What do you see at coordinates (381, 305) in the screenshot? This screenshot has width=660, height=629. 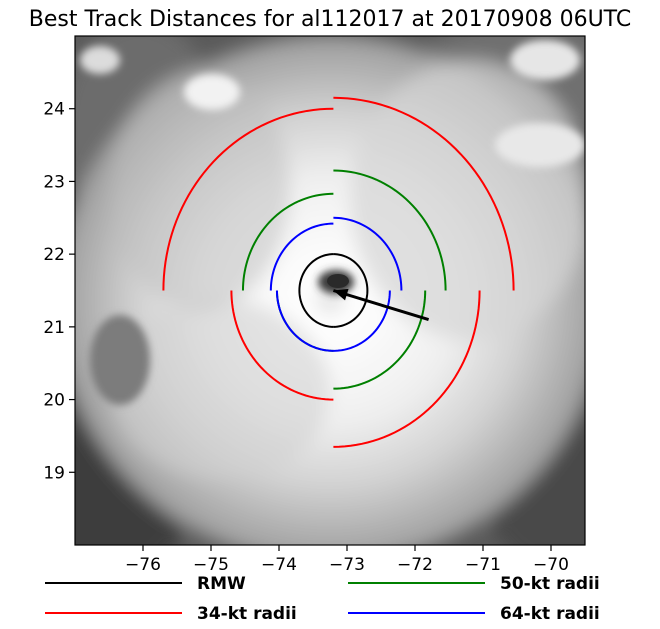 I see `motion-arrow-shaft` at bounding box center [381, 305].